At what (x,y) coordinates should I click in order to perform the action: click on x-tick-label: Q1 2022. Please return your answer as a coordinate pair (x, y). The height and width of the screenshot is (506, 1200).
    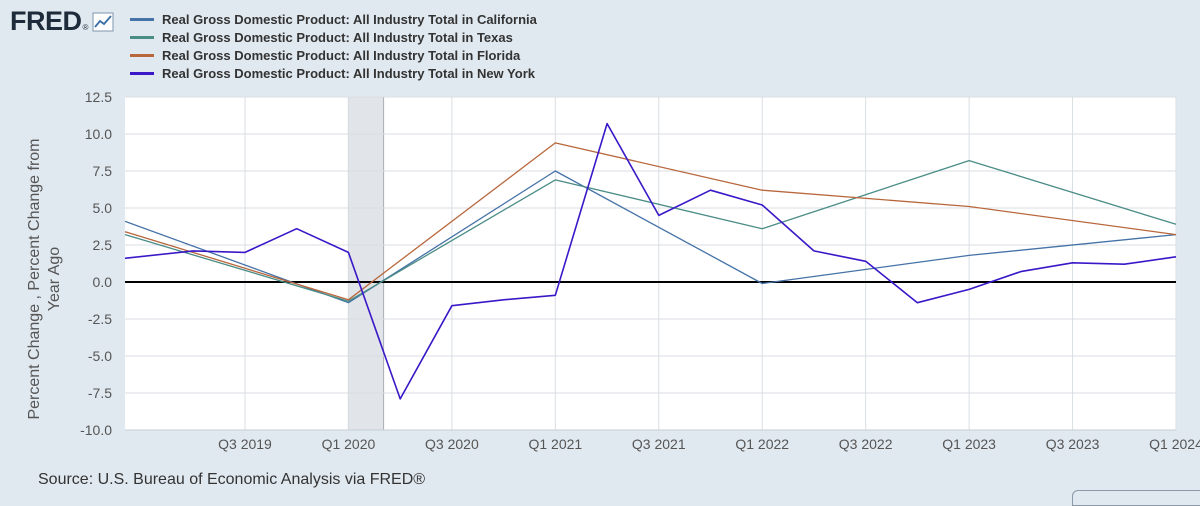
    Looking at the image, I should click on (762, 444).